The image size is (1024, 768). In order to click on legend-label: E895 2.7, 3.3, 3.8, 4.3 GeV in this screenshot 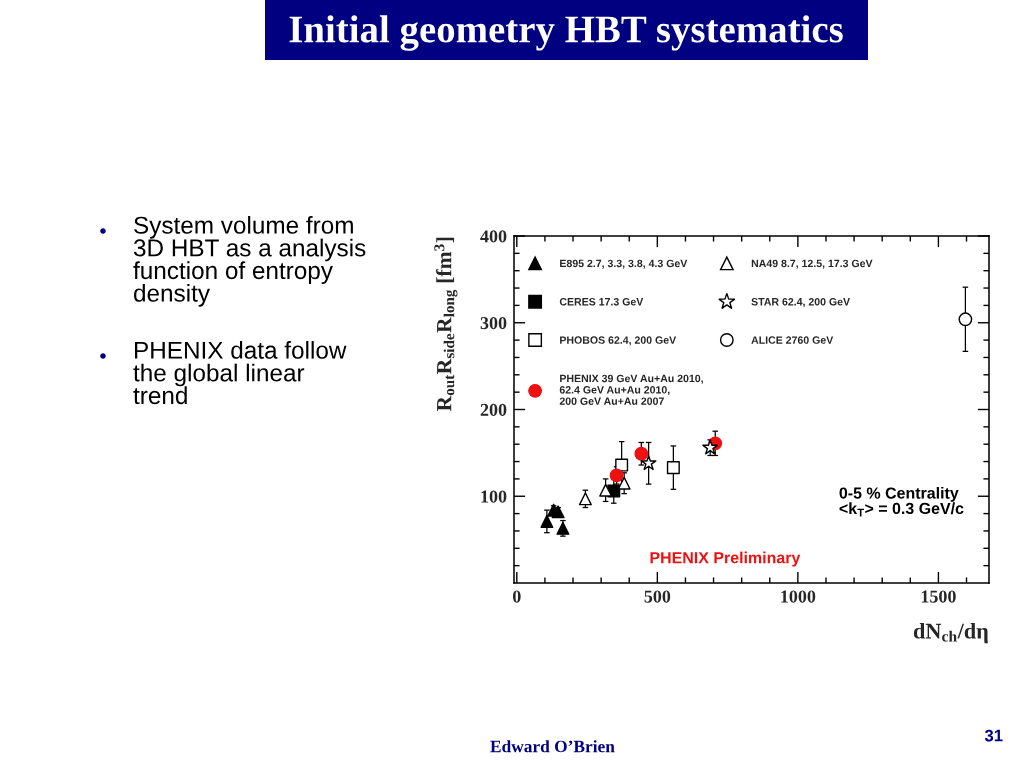, I will do `click(624, 264)`.